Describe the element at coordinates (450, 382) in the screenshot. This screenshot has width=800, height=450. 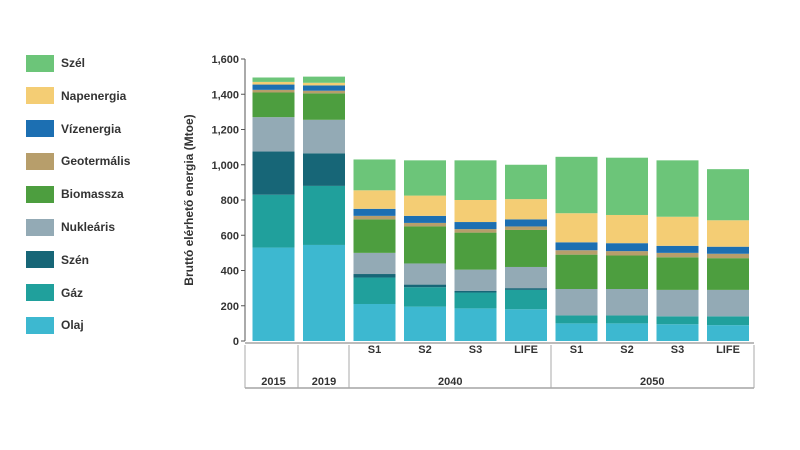
I see `group-label: 2040` at that location.